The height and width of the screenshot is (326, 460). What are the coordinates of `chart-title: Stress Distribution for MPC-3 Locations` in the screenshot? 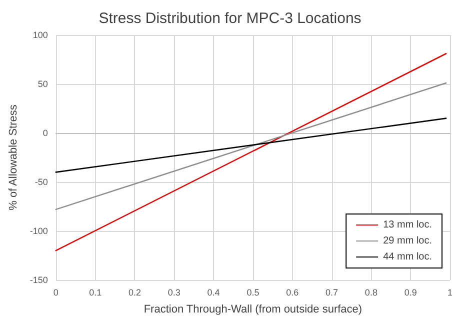 It's located at (230, 18).